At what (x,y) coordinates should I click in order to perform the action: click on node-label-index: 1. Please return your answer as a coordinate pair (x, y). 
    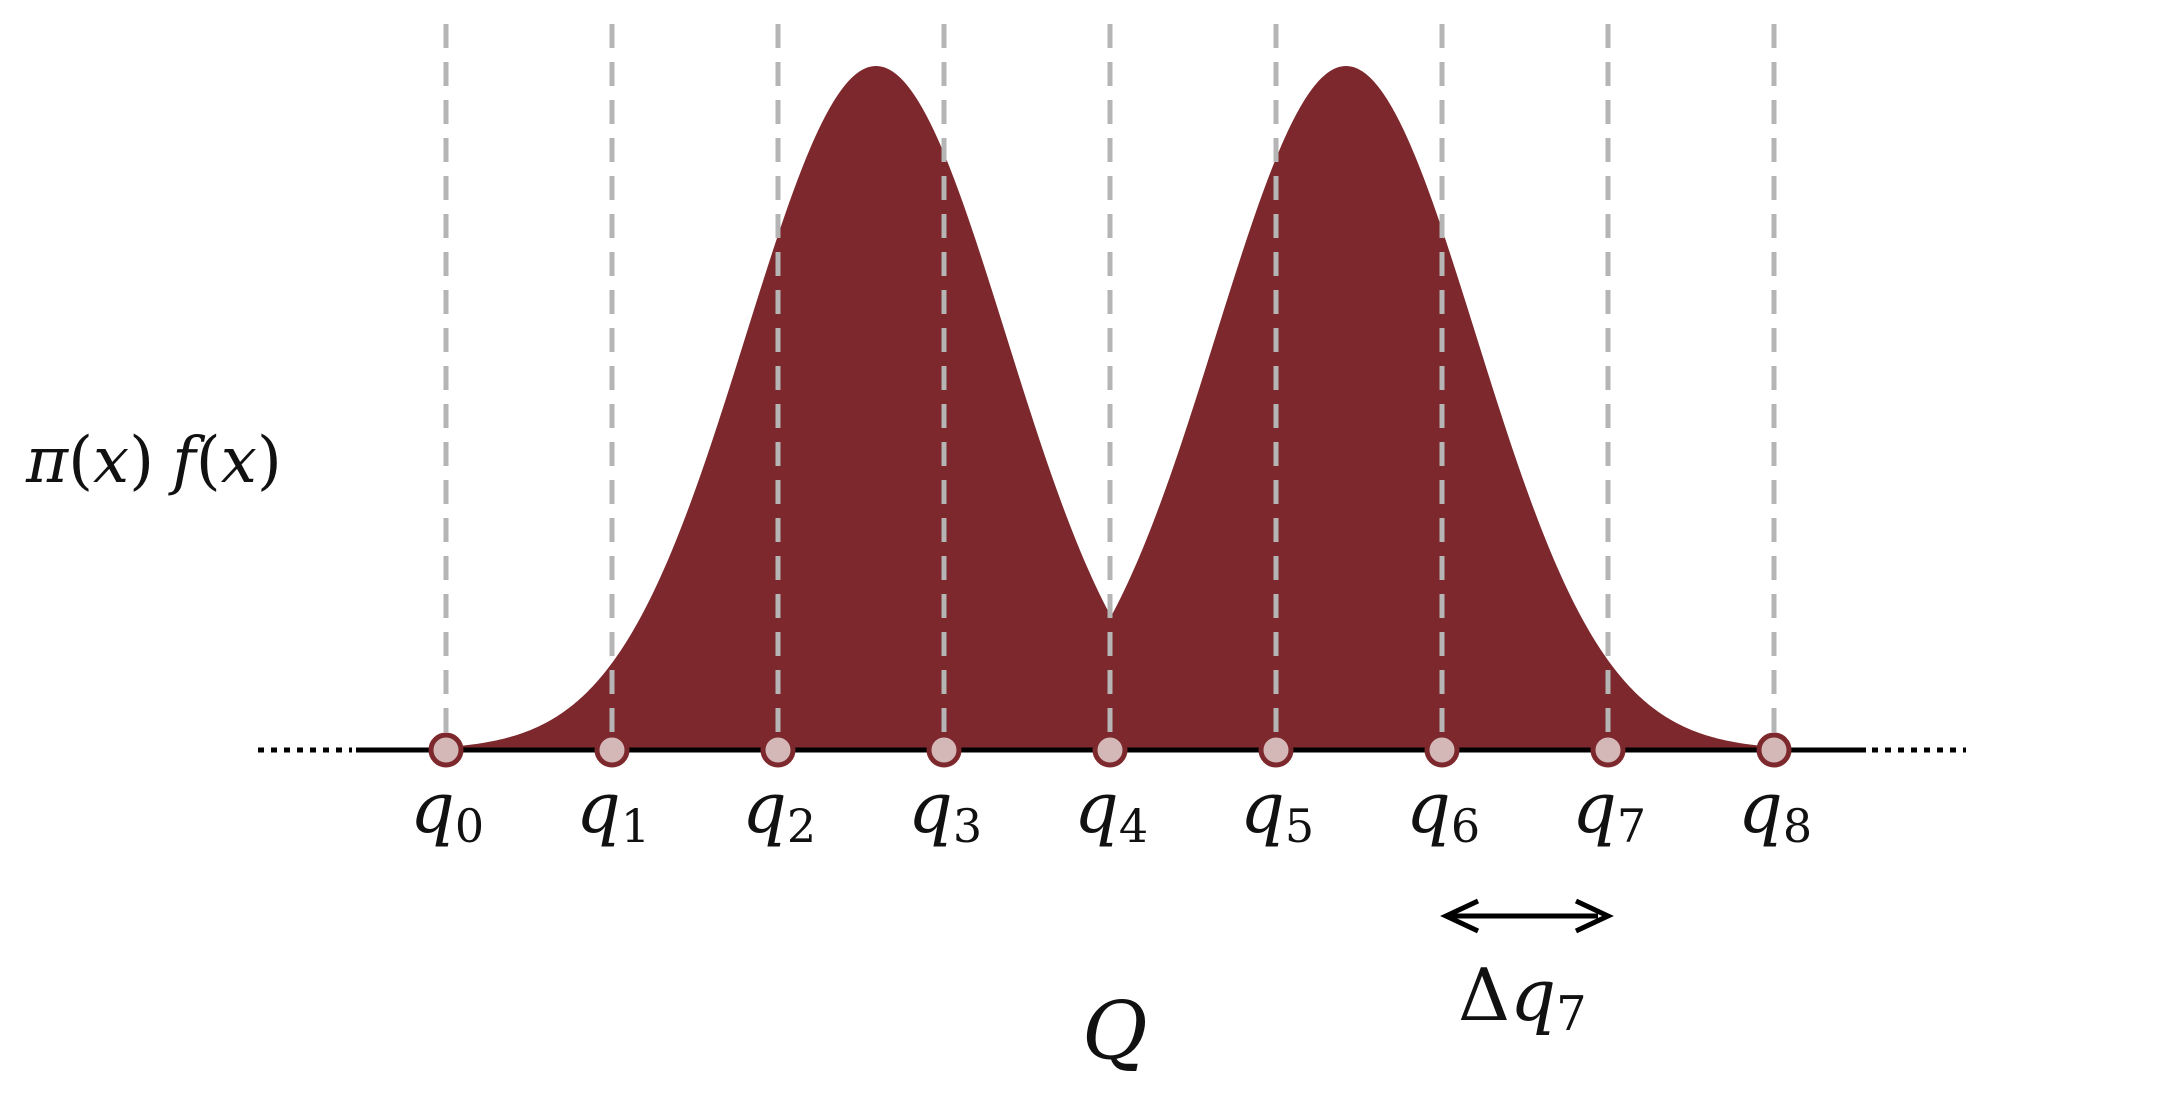
    Looking at the image, I should click on (635, 826).